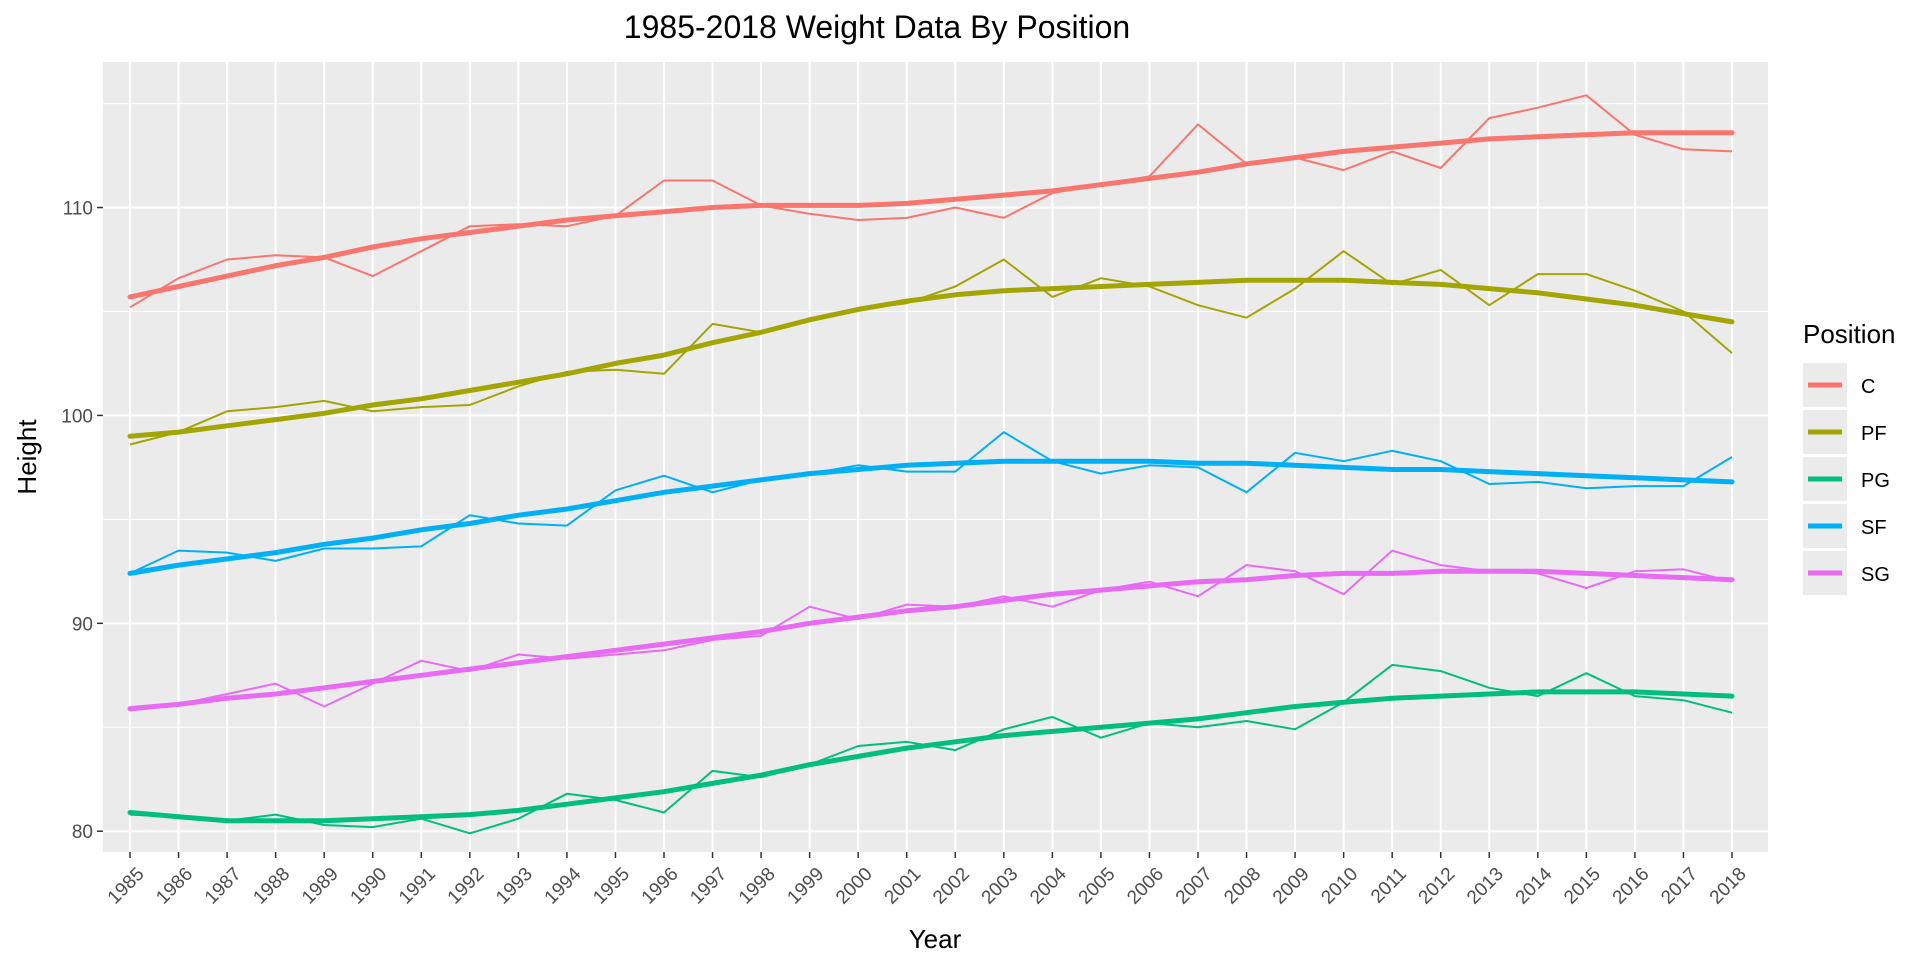  Describe the element at coordinates (1846, 573) in the screenshot. I see `legend-item-sg: SG` at that location.